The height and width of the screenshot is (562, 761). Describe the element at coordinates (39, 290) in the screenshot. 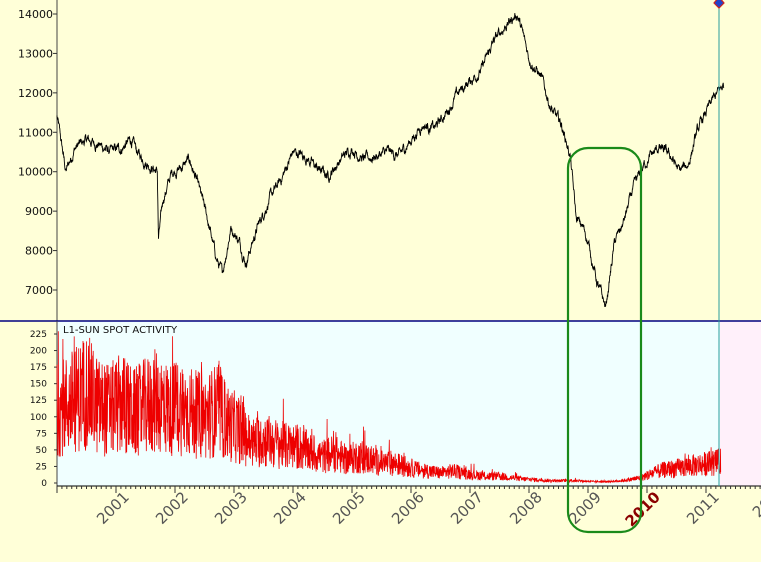

I see `top-y-tick-label: 7000` at that location.